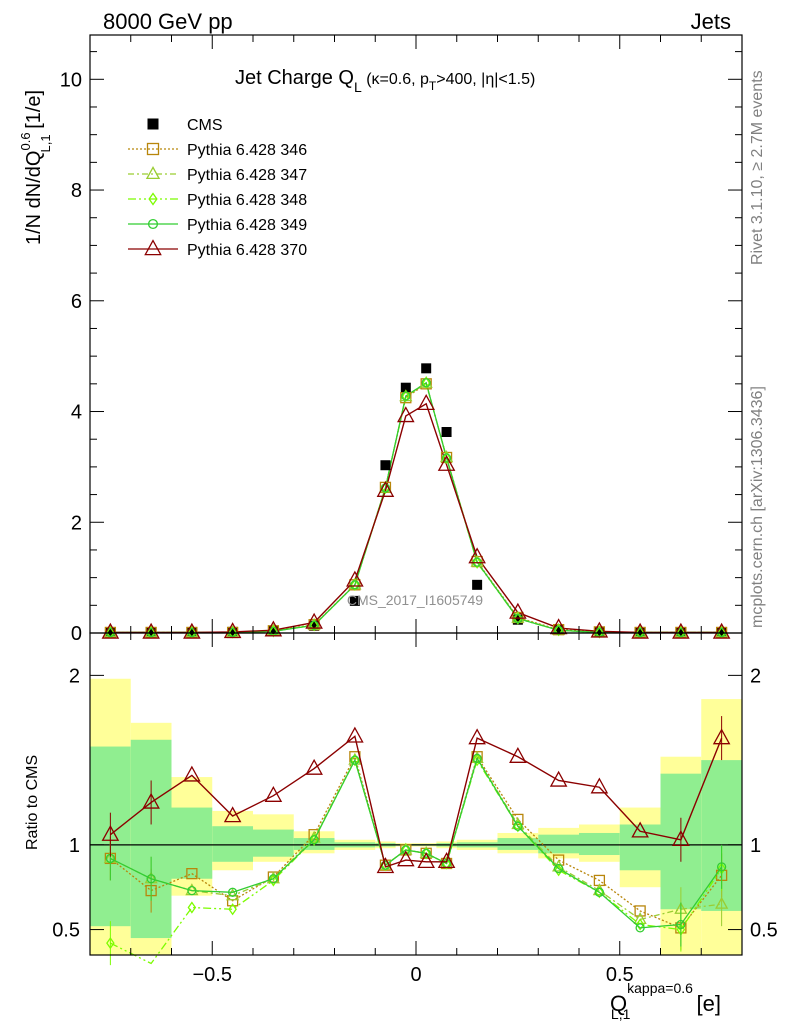  What do you see at coordinates (665, 1001) in the screenshot?
I see `x-axis-label: Qkappa=0.6 L,1 [e]` at bounding box center [665, 1001].